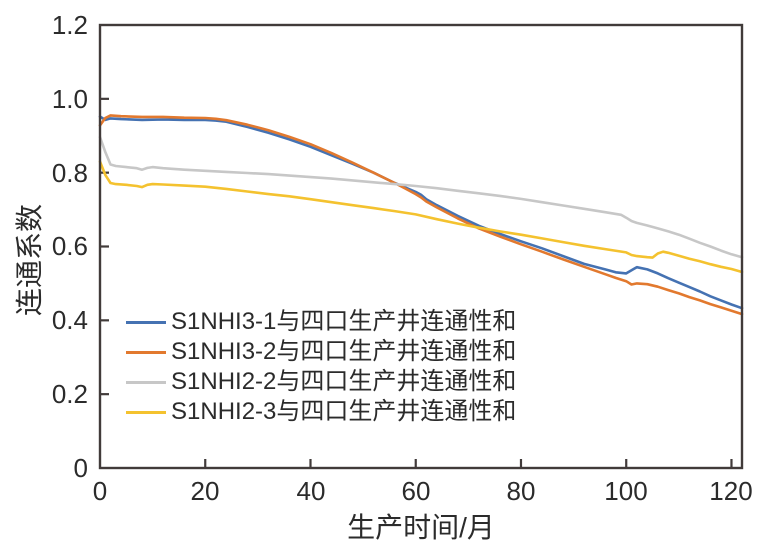 The height and width of the screenshot is (557, 776). Describe the element at coordinates (416, 491) in the screenshot. I see `x-tick-label: 60` at that location.